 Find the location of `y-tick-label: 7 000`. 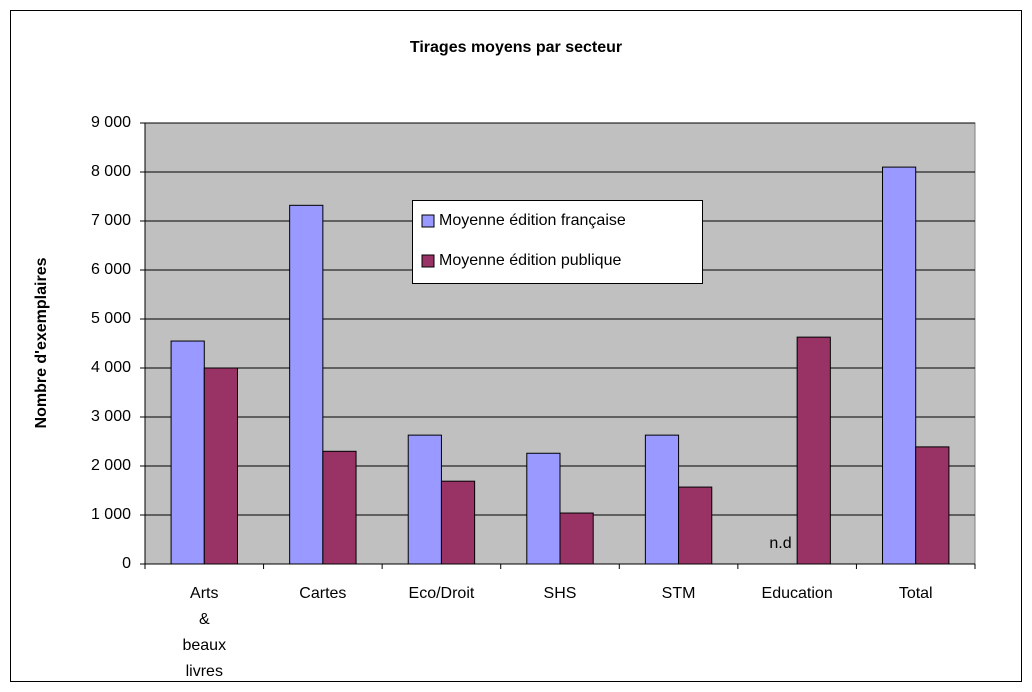

y-tick-label: 7 000 is located at coordinates (111, 220).